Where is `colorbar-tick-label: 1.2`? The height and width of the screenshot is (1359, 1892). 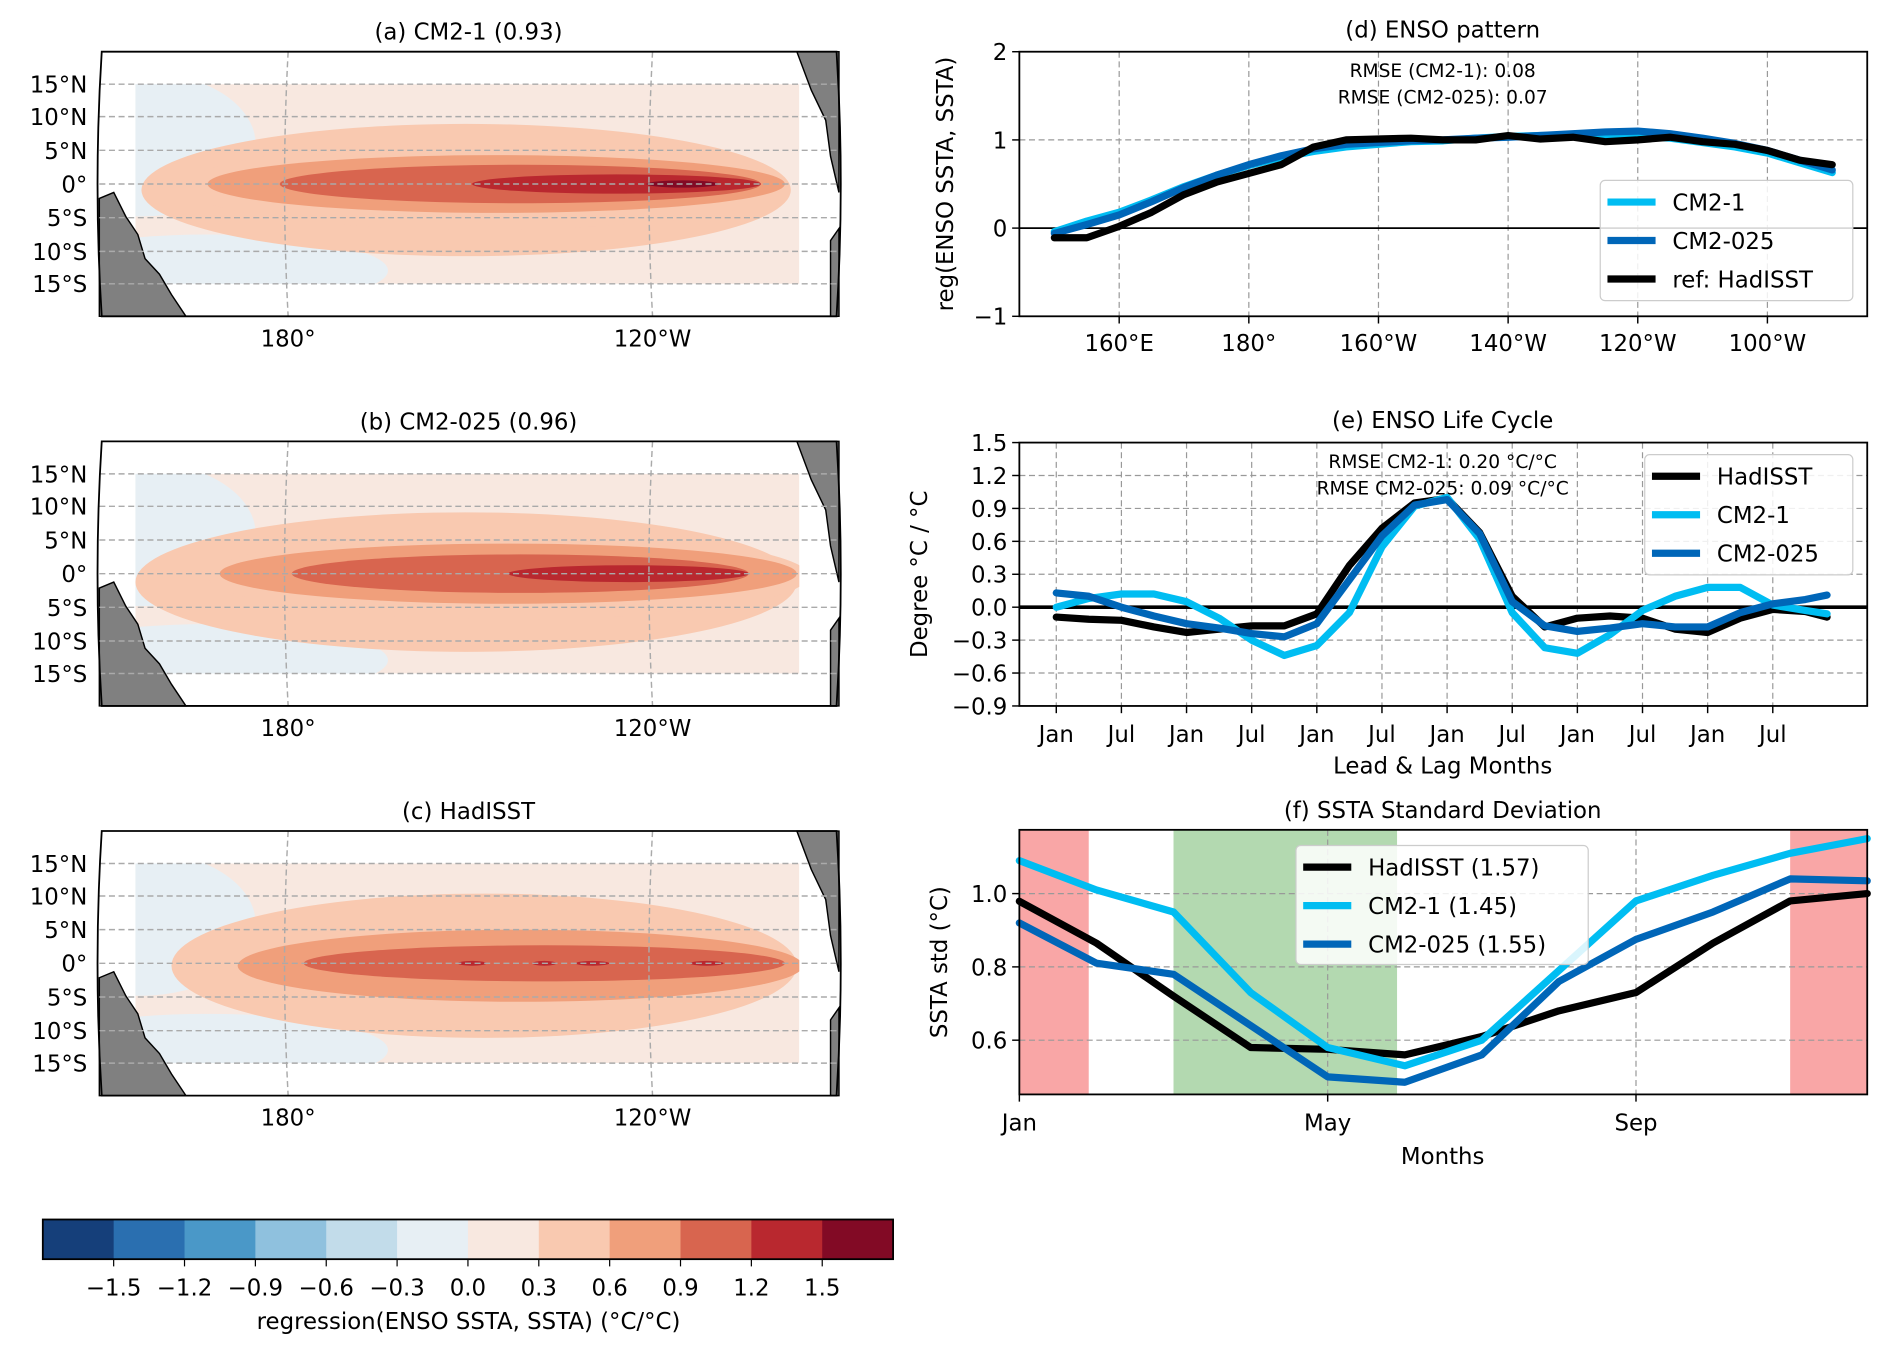 colorbar-tick-label: 1.2 is located at coordinates (751, 1288).